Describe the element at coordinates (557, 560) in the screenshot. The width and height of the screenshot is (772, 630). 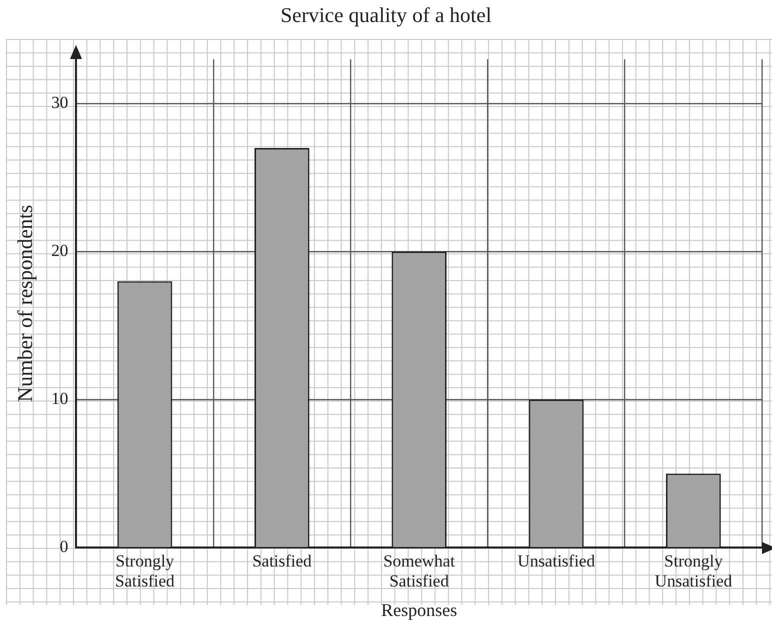
I see `x-tick-label: Unsatisfied` at that location.